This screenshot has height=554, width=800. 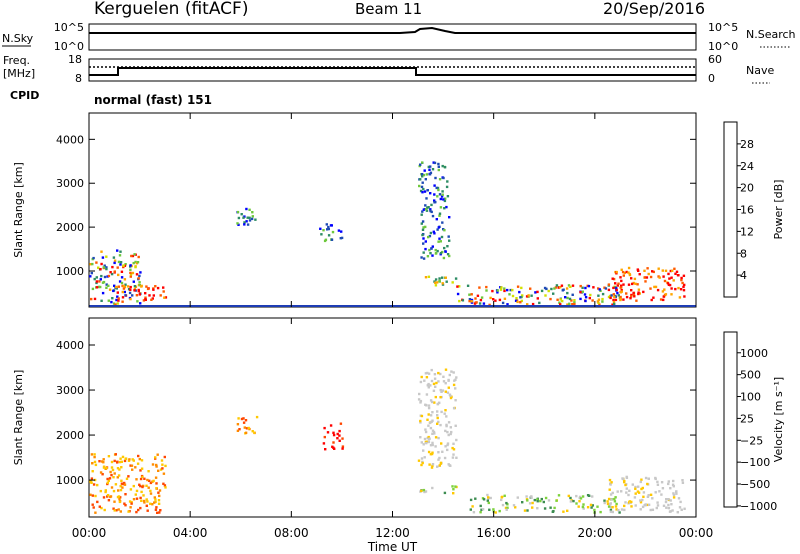 What do you see at coordinates (70, 345) in the screenshot?
I see `velocity-y-tick-label: 4000` at bounding box center [70, 345].